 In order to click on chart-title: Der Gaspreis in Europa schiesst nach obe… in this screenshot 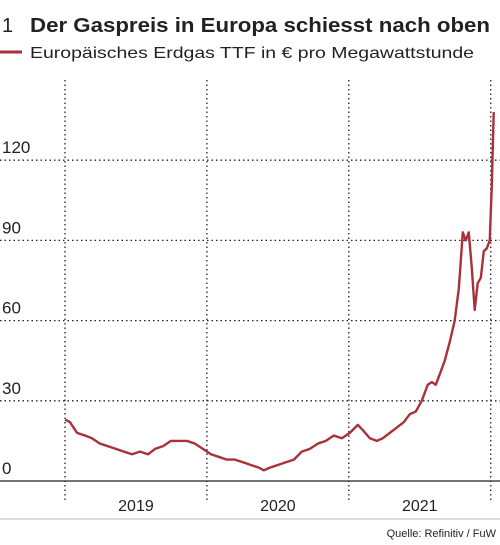, I will do `click(260, 26)`.